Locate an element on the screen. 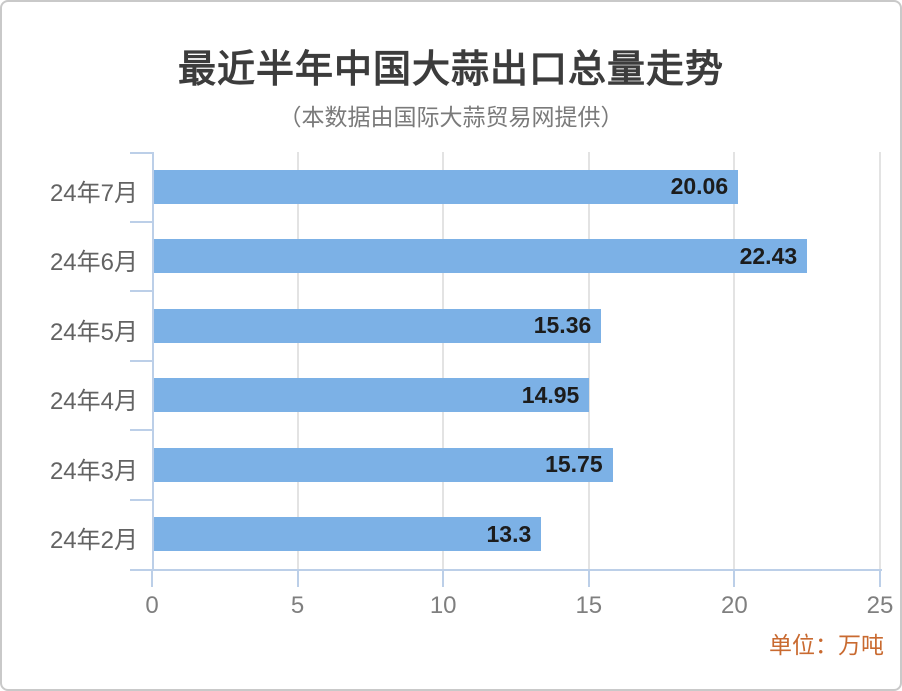 This screenshot has height=691, width=902. category-label: 24年4月 is located at coordinates (93, 402).